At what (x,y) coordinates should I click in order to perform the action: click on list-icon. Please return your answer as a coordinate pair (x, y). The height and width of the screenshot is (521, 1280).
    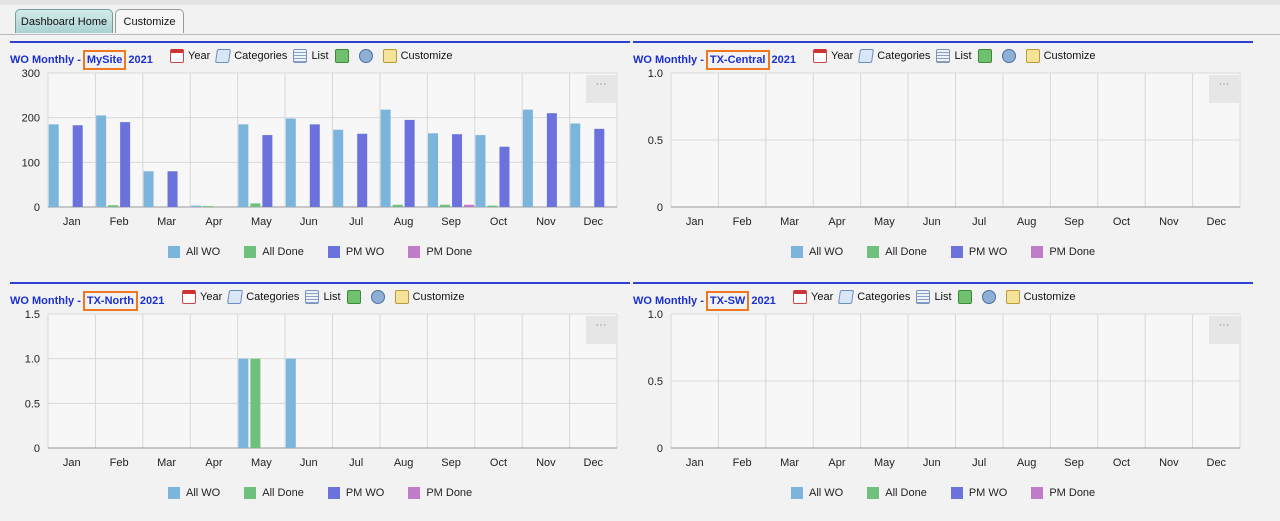
    Looking at the image, I should click on (300, 56).